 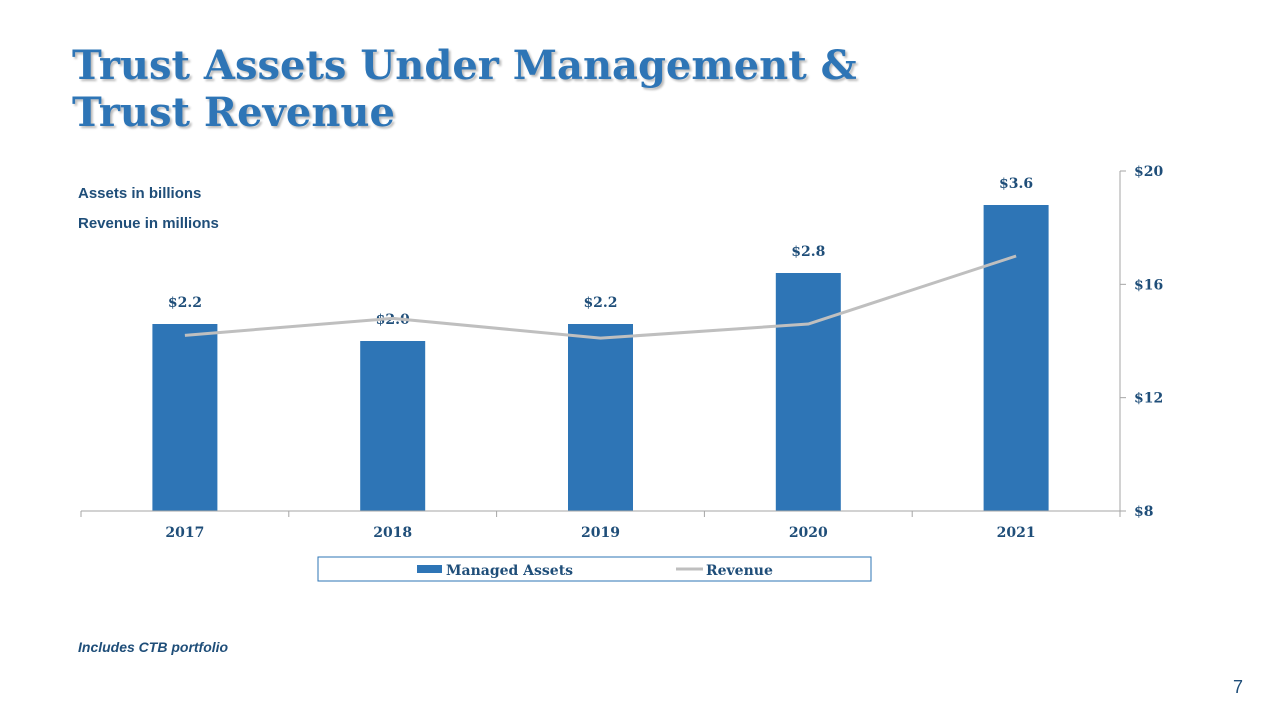 What do you see at coordinates (393, 426) in the screenshot?
I see `bar-managed-assets-2018` at bounding box center [393, 426].